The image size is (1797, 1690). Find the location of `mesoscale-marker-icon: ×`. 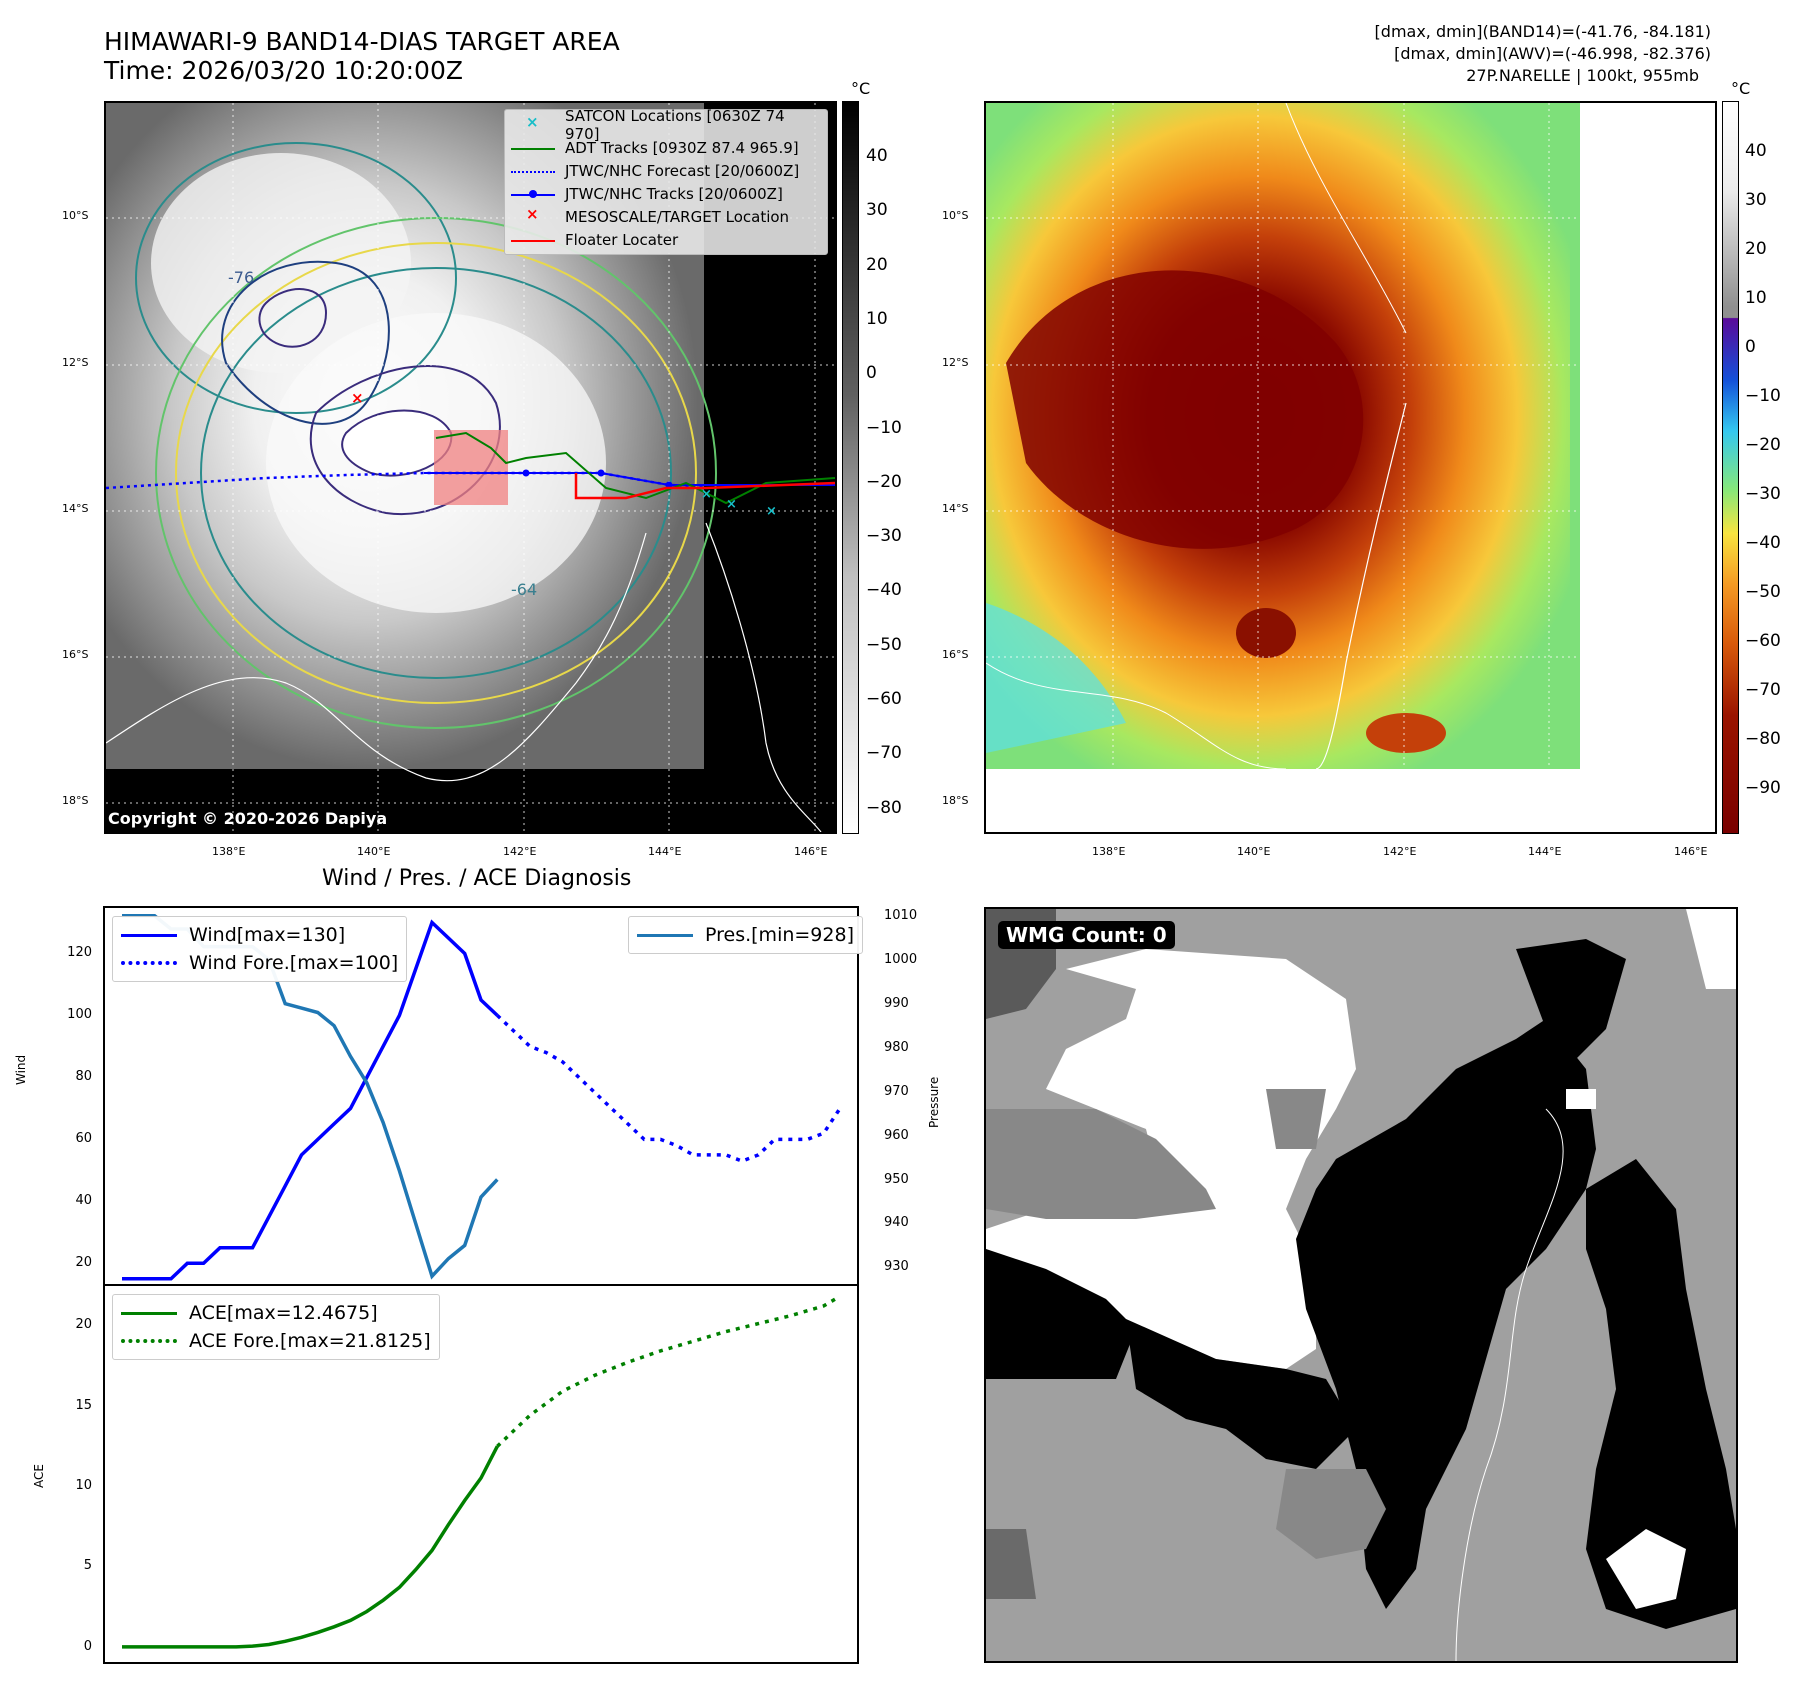

mesoscale-marker-icon: × is located at coordinates (532, 213).